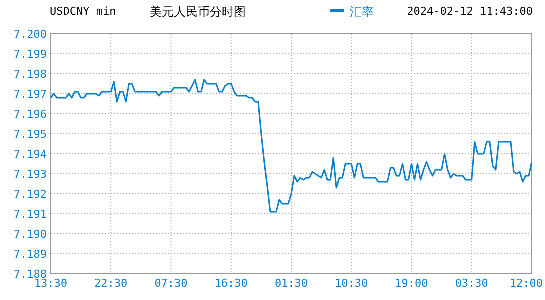  I want to click on legend-label: 汇率, so click(362, 12).